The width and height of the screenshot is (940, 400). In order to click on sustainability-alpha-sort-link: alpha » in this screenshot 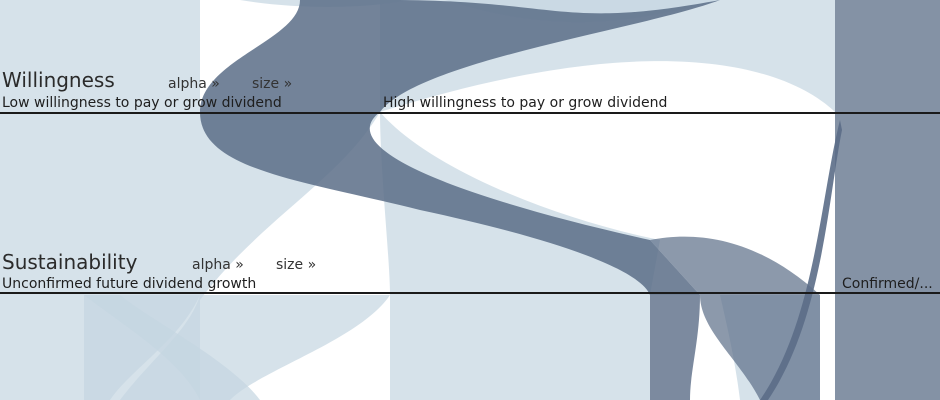, I will do `click(218, 265)`.